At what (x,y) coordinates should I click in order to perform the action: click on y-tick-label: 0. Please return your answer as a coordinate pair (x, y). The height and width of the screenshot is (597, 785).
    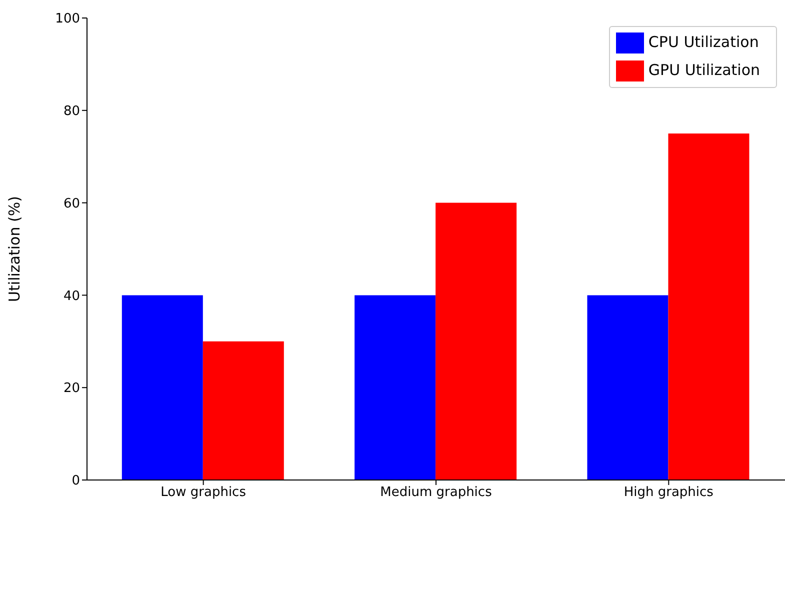
    Looking at the image, I should click on (76, 481).